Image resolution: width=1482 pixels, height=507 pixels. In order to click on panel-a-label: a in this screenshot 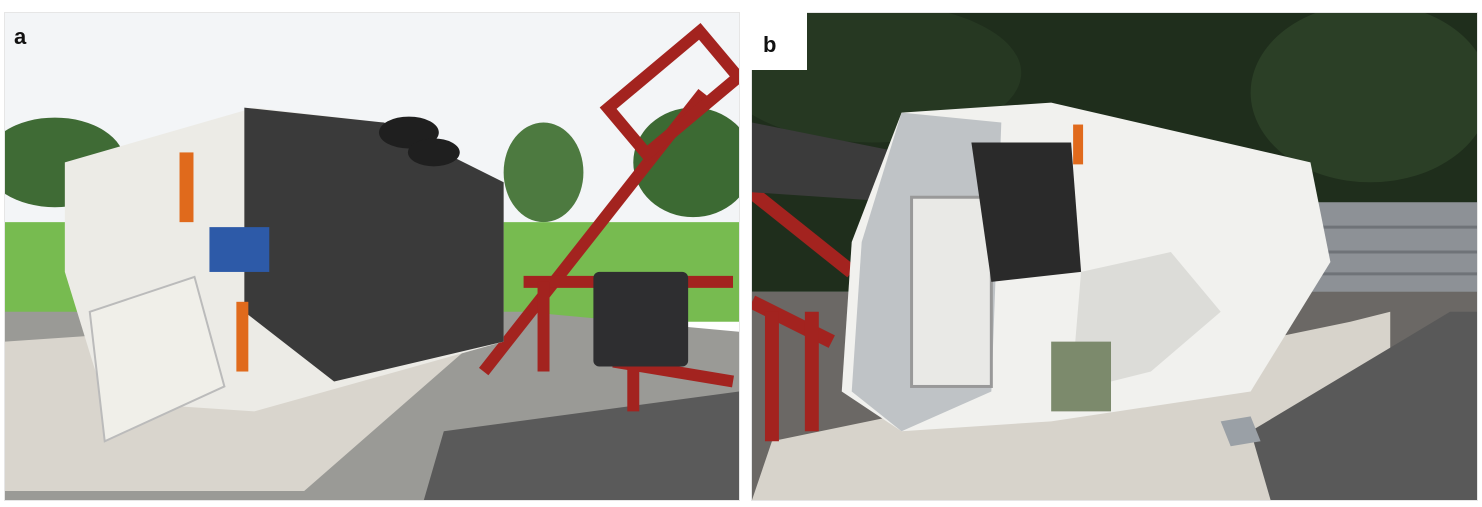, I will do `click(20, 36)`.